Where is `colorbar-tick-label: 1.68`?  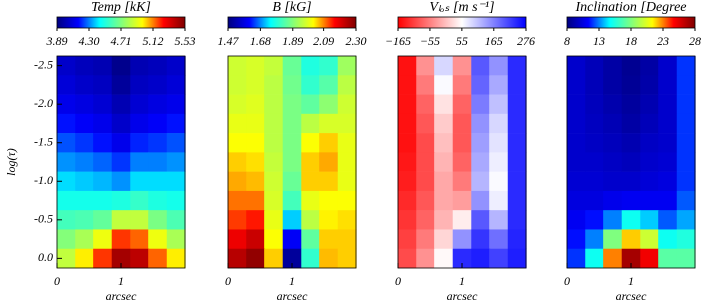 colorbar-tick-label: 1.68 is located at coordinates (260, 41).